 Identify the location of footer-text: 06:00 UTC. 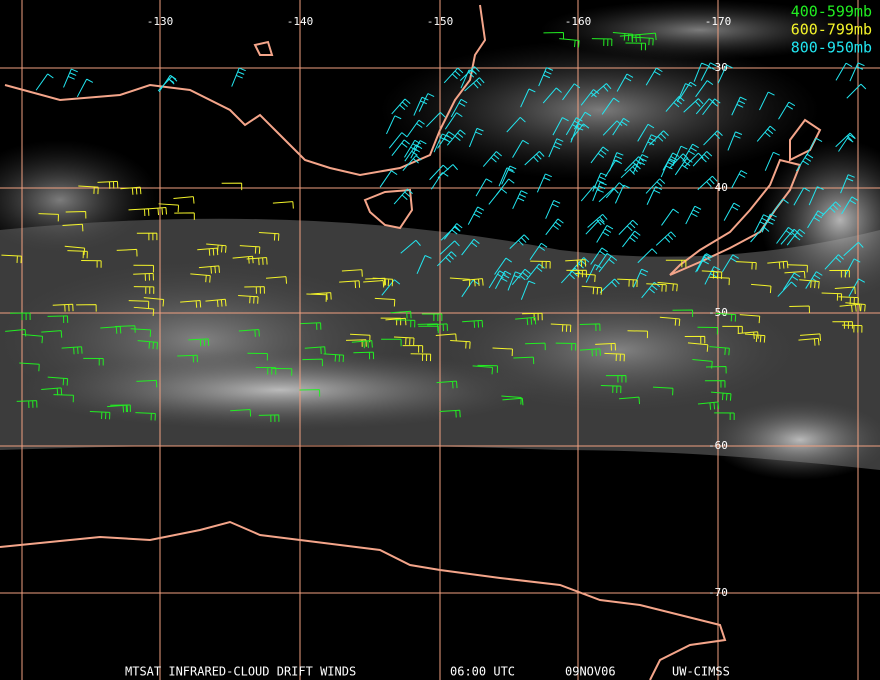
(482, 672).